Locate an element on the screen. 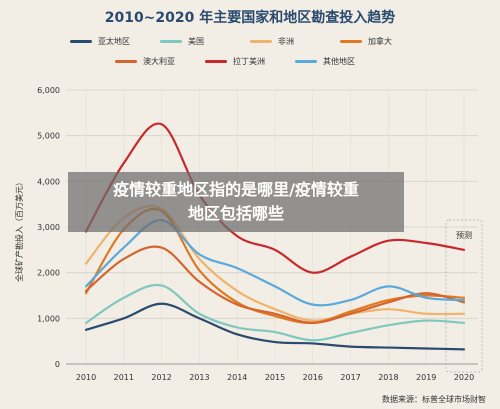 This screenshot has height=409, width=500. x-tick-label: 2011 is located at coordinates (124, 377).